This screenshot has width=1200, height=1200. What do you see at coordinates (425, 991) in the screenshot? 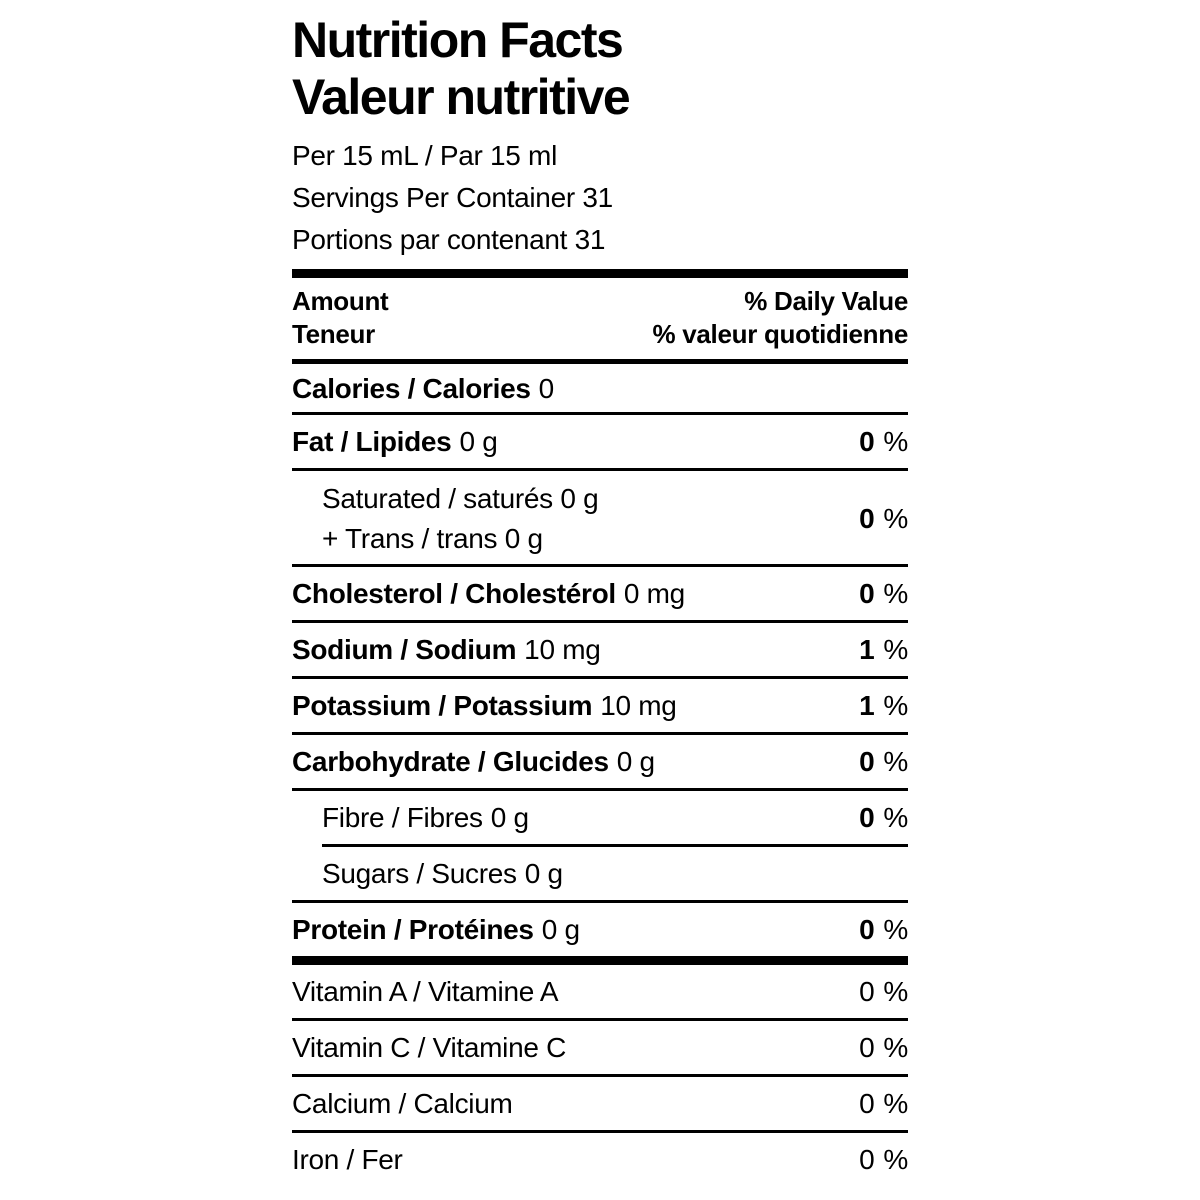
I see `vitamin-a-label: Vitamin A / Vitamine A` at bounding box center [425, 991].